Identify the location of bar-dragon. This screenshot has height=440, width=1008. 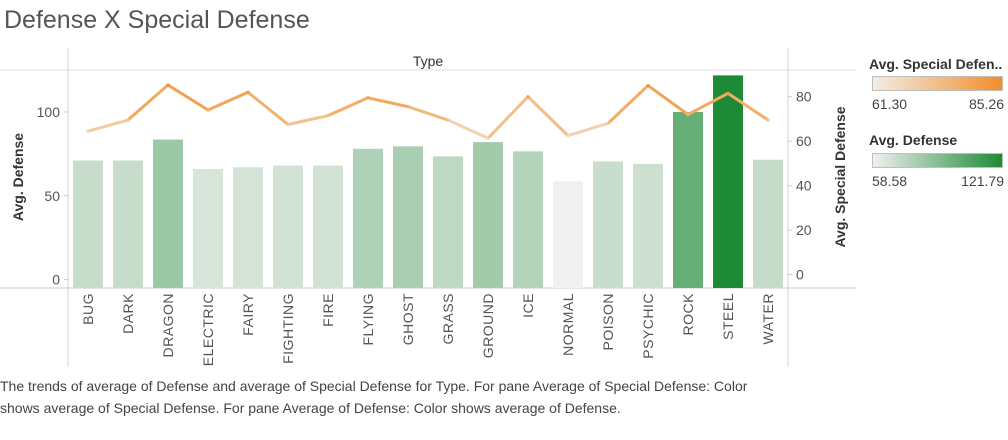
(168, 213).